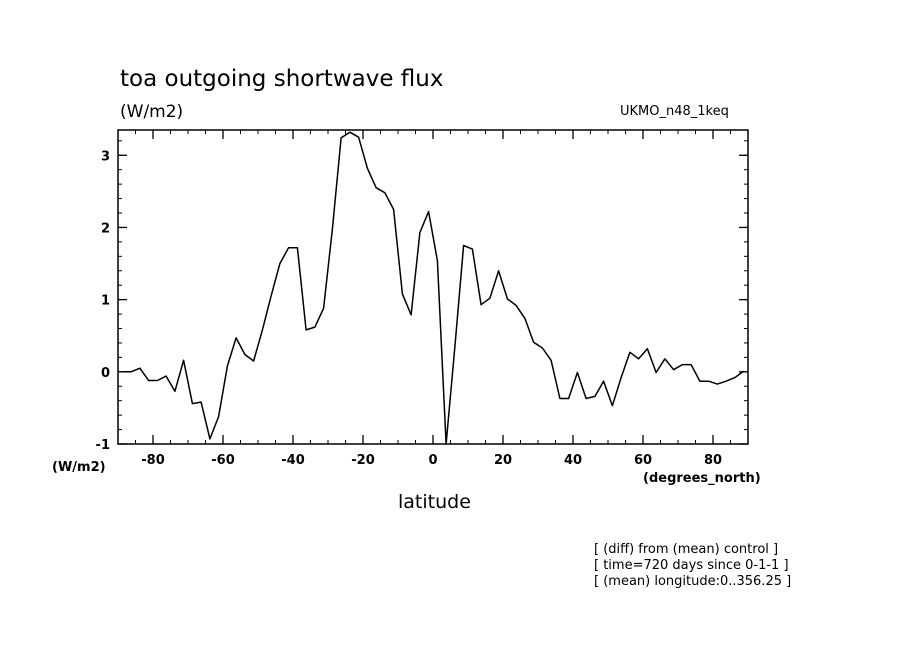 The image size is (904, 654). What do you see at coordinates (223, 460) in the screenshot?
I see `x-tick-label: -60` at bounding box center [223, 460].